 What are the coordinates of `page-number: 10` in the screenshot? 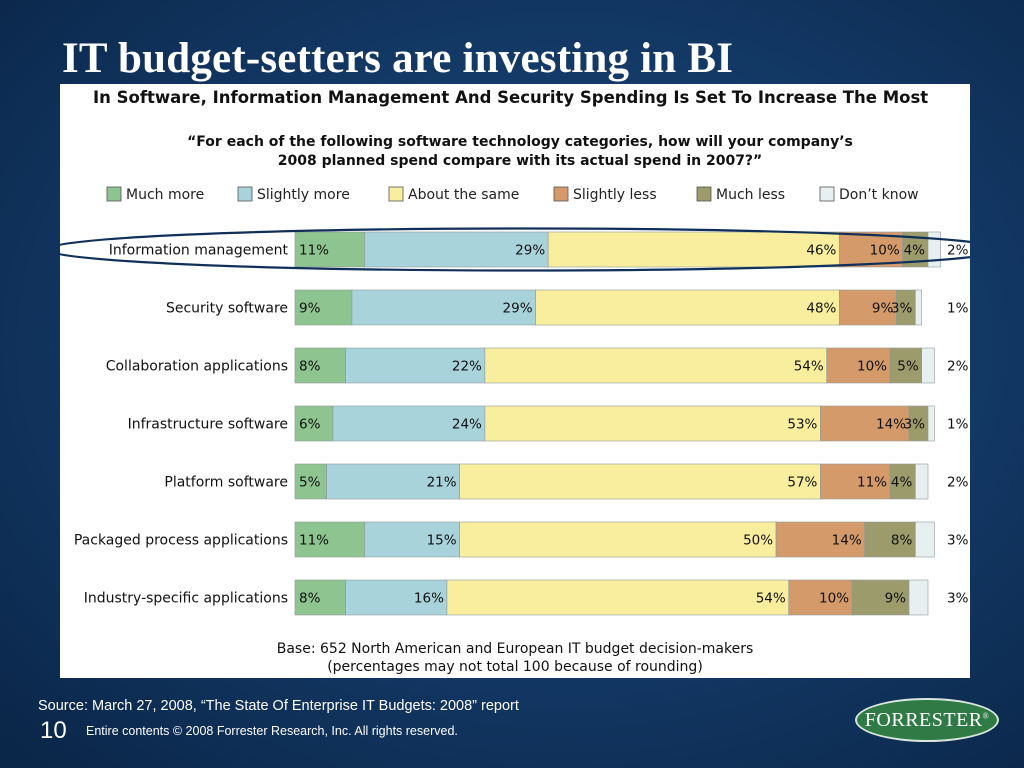 It's located at (53, 730).